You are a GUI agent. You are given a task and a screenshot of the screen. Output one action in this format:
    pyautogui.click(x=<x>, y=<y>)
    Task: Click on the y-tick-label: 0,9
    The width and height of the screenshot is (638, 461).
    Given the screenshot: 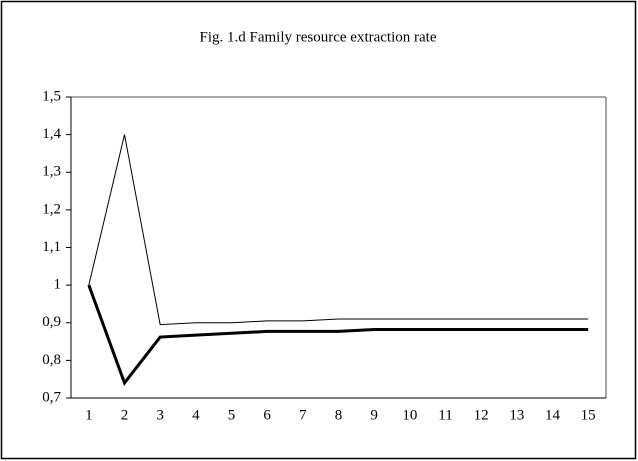 What is the action you would take?
    pyautogui.click(x=51, y=322)
    